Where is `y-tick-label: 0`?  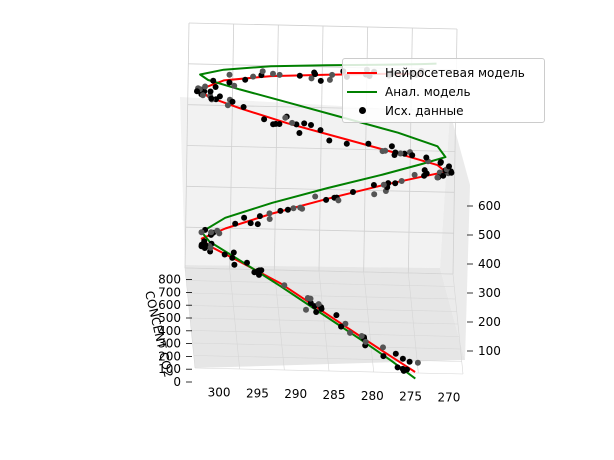 y-tick-label: 0 is located at coordinates (177, 382).